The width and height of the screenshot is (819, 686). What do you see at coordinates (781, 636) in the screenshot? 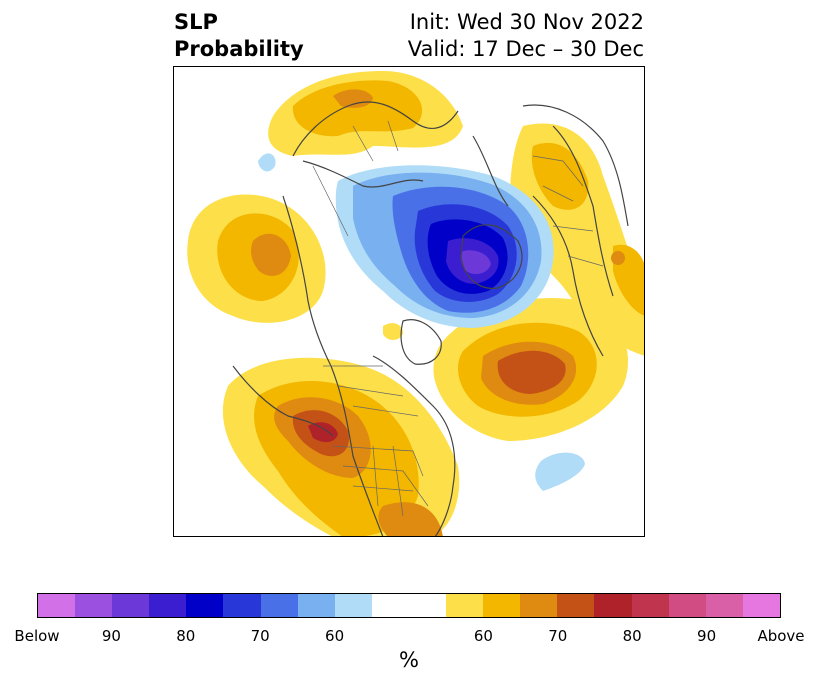
I see `colorbar-tick-label: Above` at bounding box center [781, 636].